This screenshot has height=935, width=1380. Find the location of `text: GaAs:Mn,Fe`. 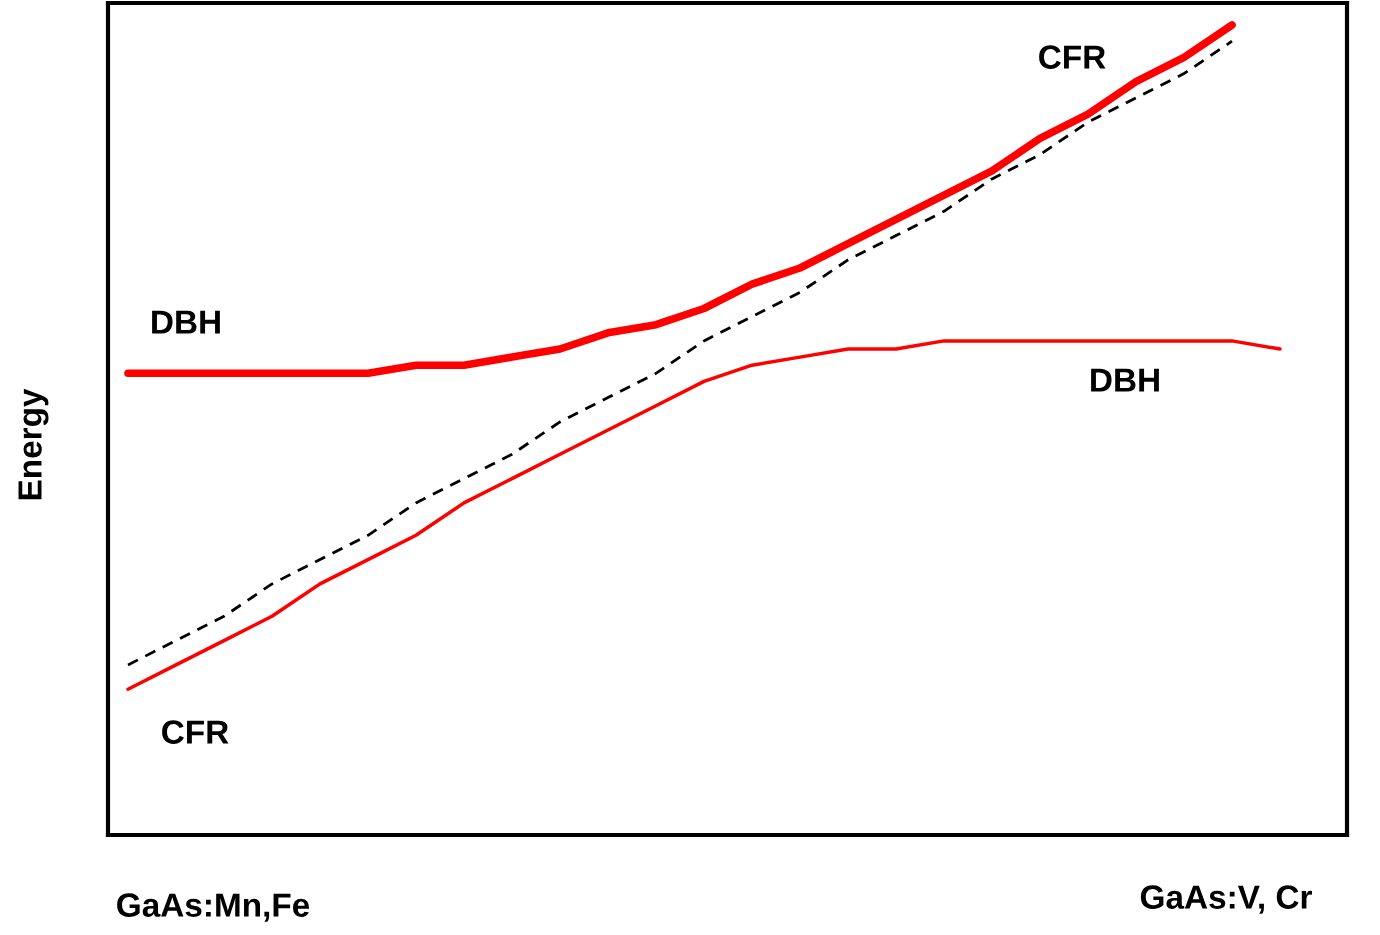

text: GaAs:Mn,Fe is located at coordinates (213, 907).